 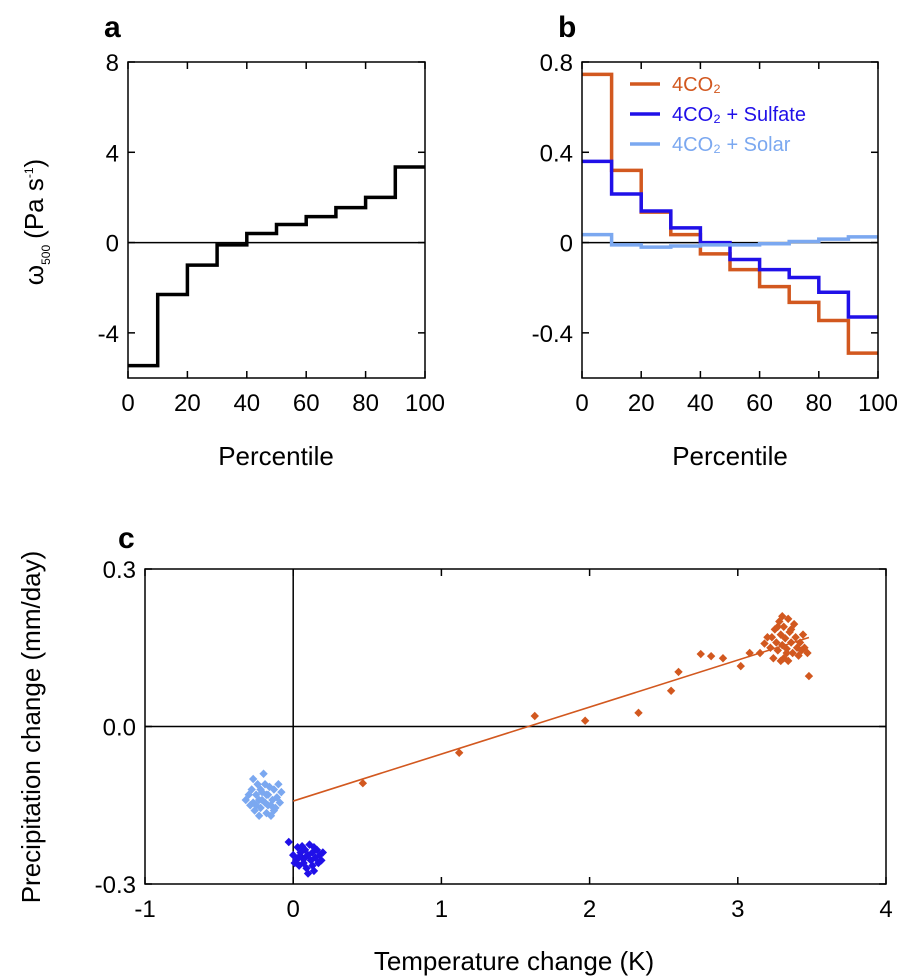 I want to click on panel-a-letter: a, so click(x=112, y=27).